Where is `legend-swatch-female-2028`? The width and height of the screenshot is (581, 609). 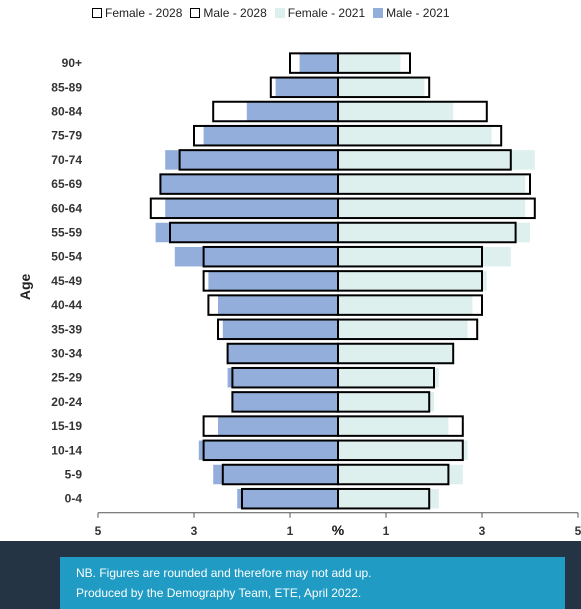
legend-swatch-female-2028 is located at coordinates (97, 13).